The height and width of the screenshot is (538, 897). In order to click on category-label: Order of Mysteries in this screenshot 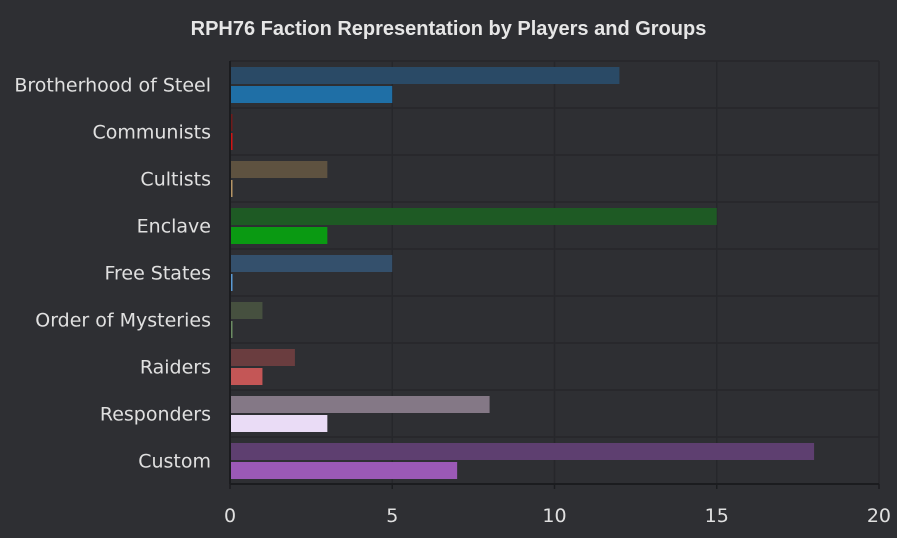, I will do `click(123, 321)`.